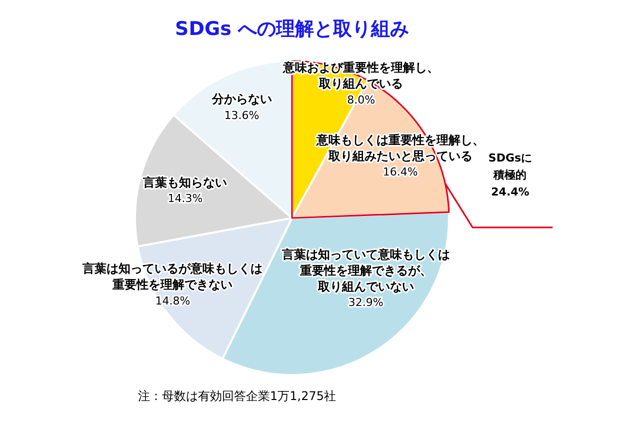  What do you see at coordinates (185, 199) in the screenshot?
I see `data-label: 14.3%` at bounding box center [185, 199].